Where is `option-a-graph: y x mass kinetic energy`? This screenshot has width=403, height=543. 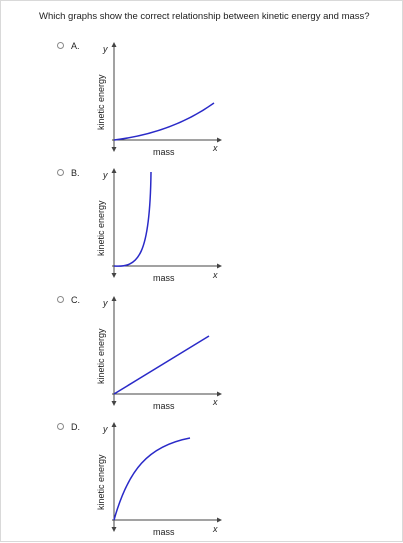 option-a-graph: y x mass kinetic energy is located at coordinates (159, 99).